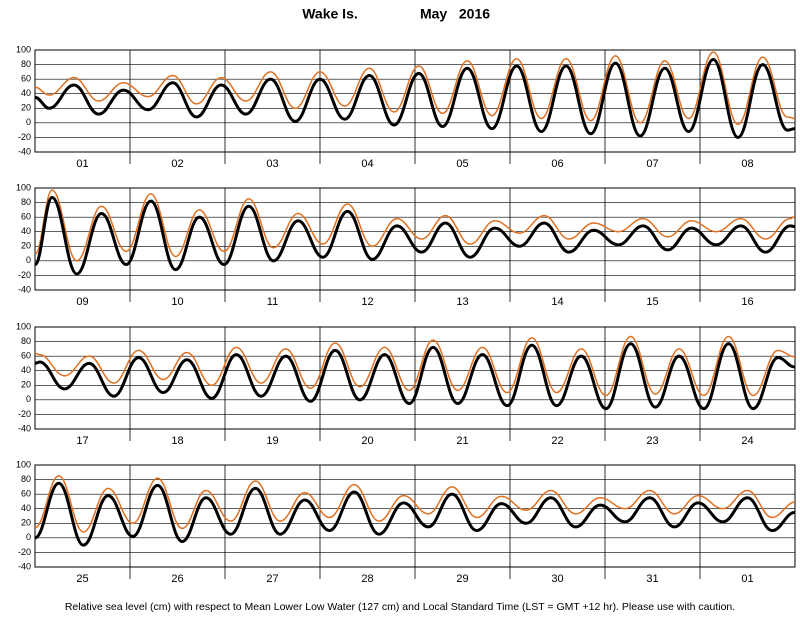  I want to click on day-label: 22, so click(557, 441).